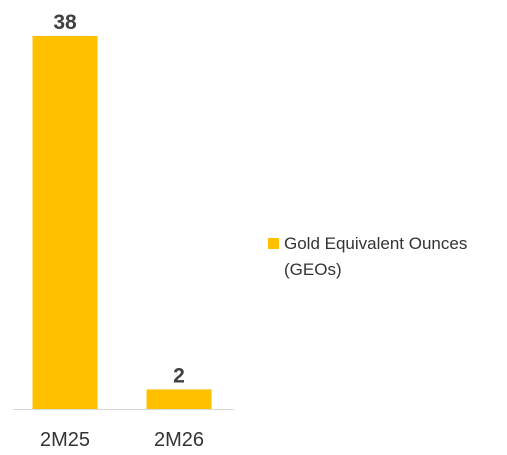 Image resolution: width=507 pixels, height=455 pixels. What do you see at coordinates (65, 22) in the screenshot?
I see `data-label-2m25: 38` at bounding box center [65, 22].